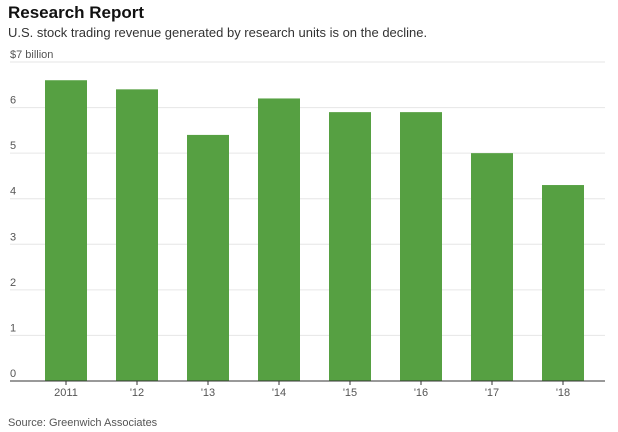 The height and width of the screenshot is (432, 618). I want to click on y-tick-label: 6, so click(13, 101).